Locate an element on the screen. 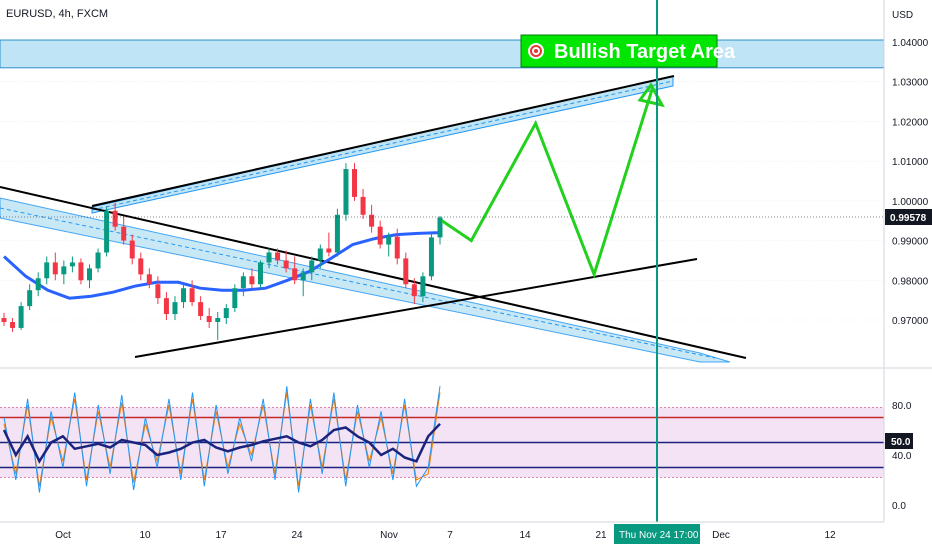  svg-text: 50.0 is located at coordinates (901, 442).